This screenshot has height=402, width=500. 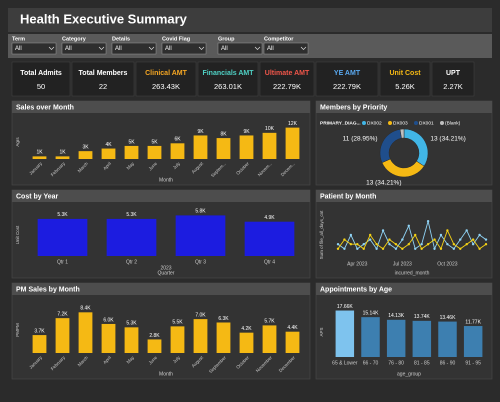 What do you see at coordinates (347, 73) in the screenshot?
I see `kpi-label: YE AMT` at bounding box center [347, 73].